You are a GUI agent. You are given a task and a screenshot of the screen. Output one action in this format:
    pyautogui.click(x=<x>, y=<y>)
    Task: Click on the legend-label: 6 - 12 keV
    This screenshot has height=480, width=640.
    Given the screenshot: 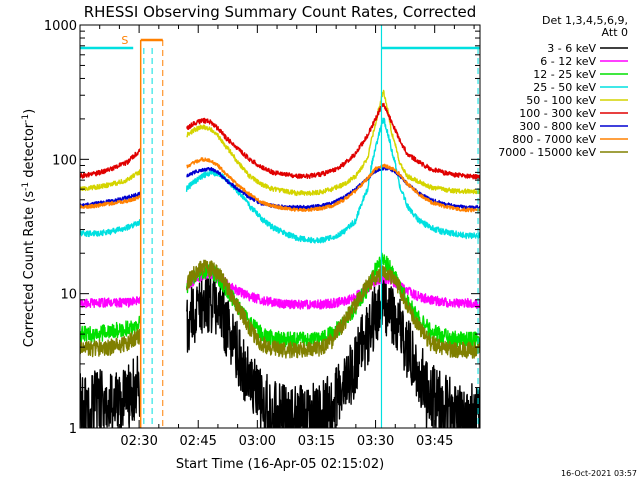 What is the action you would take?
    pyautogui.click(x=568, y=61)
    